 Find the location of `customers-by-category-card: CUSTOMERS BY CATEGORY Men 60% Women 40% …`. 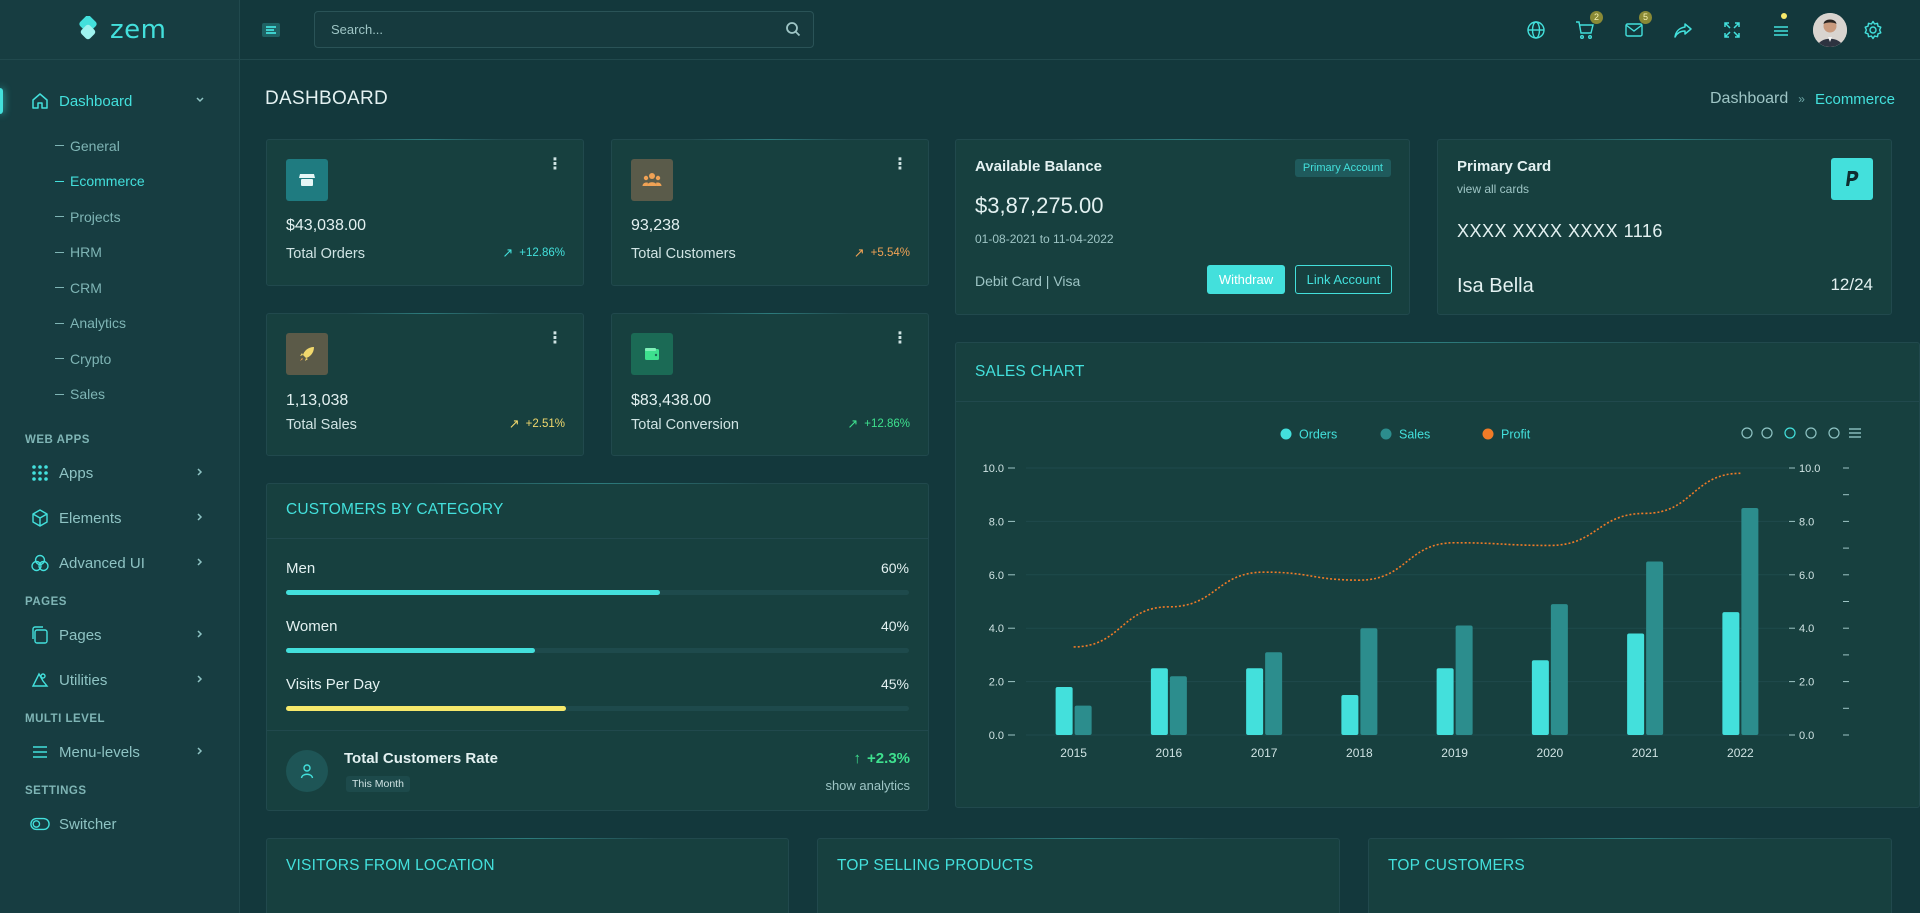

customers-by-category-card: CUSTOMERS BY CATEGORY Men 60% Women 40% … is located at coordinates (597, 647).